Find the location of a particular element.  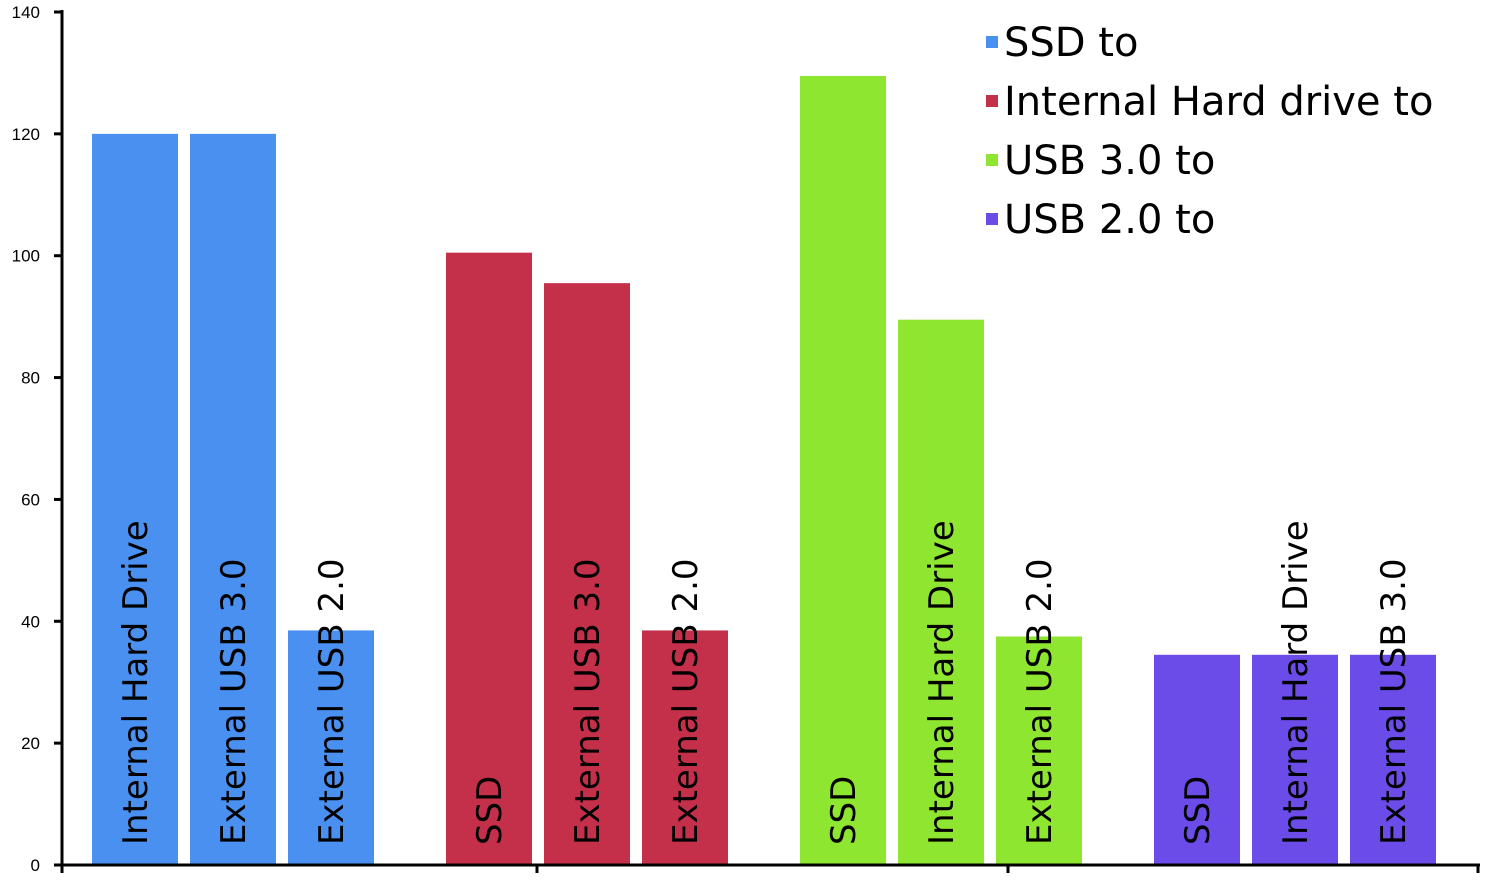

y-tick-label: 40 is located at coordinates (30, 621).